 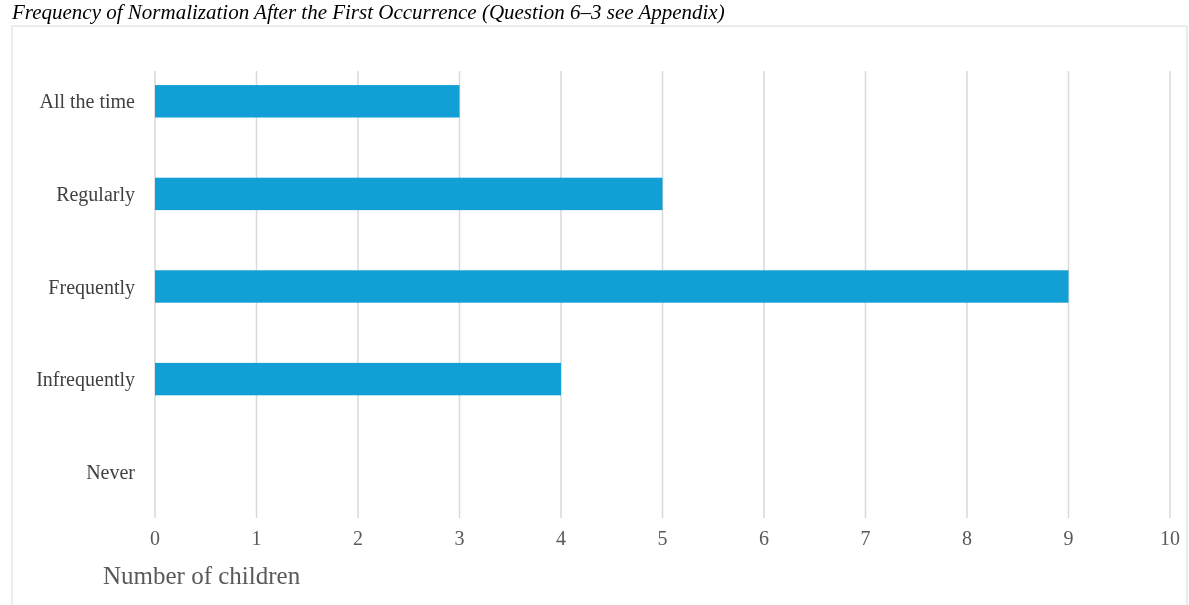 I want to click on x-tick-label: 2, so click(x=358, y=538).